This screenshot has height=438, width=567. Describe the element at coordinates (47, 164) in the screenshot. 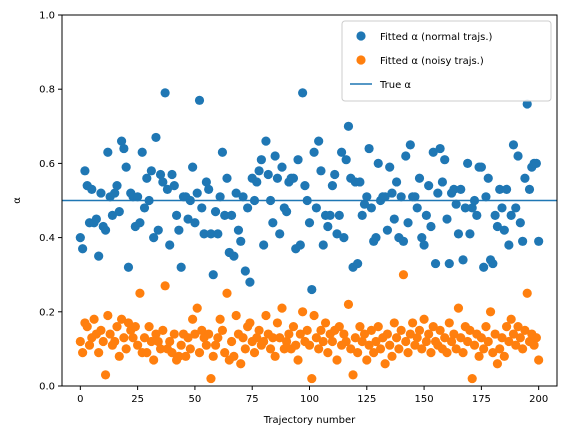

I see `y-tick-label: 0.6` at that location.